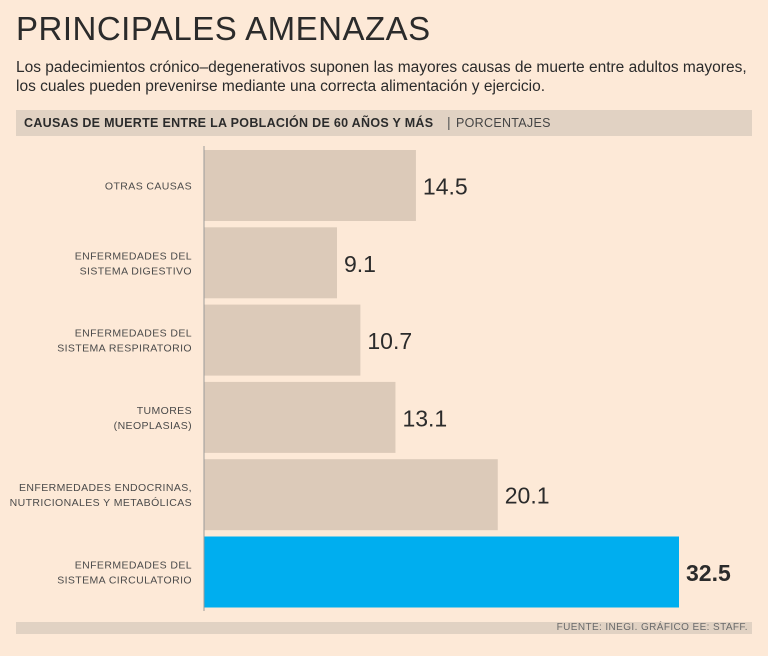  I want to click on category-label-5-0: ENFERMEDADES DEL, so click(133, 566).